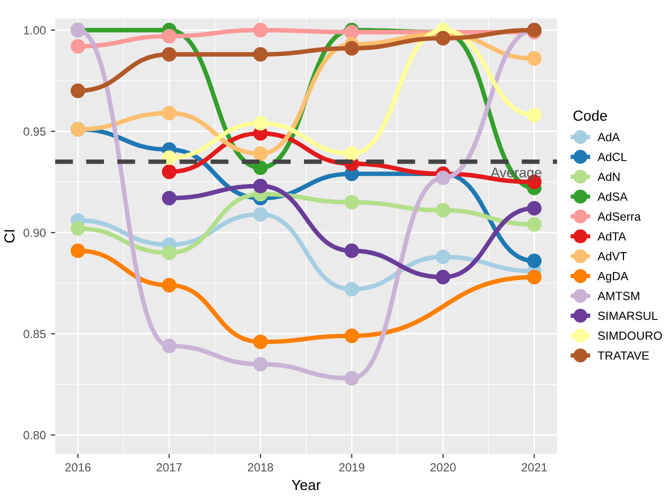 This screenshot has width=672, height=496. What do you see at coordinates (609, 137) in the screenshot?
I see `legend-label: AdA` at bounding box center [609, 137].